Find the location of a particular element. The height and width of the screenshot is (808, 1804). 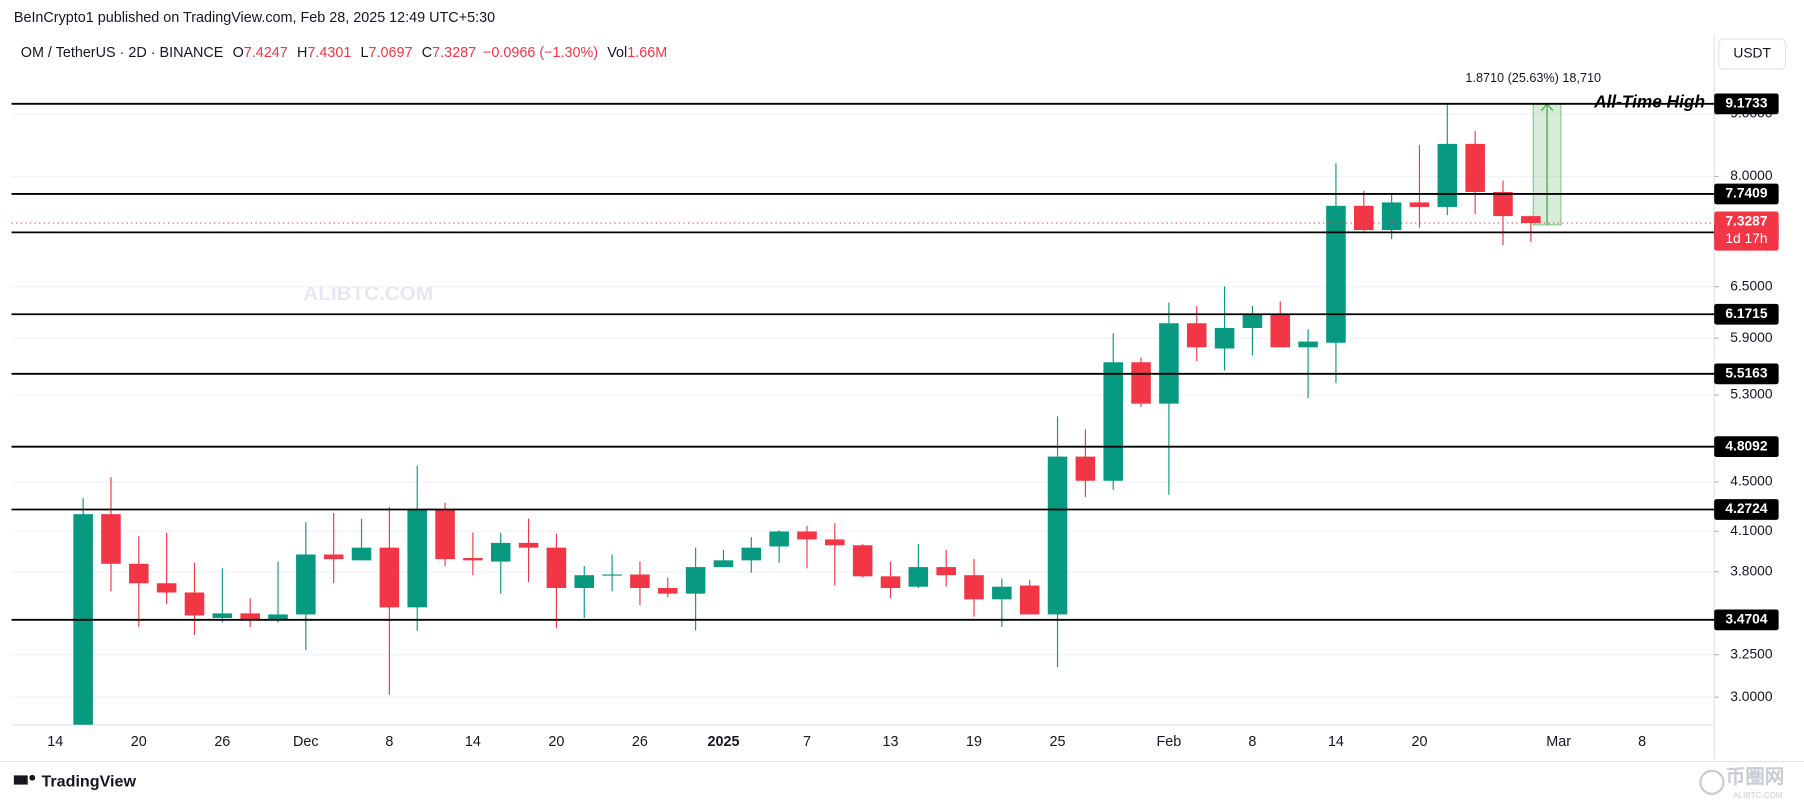

ohlc-value: 7.4301 is located at coordinates (329, 53).